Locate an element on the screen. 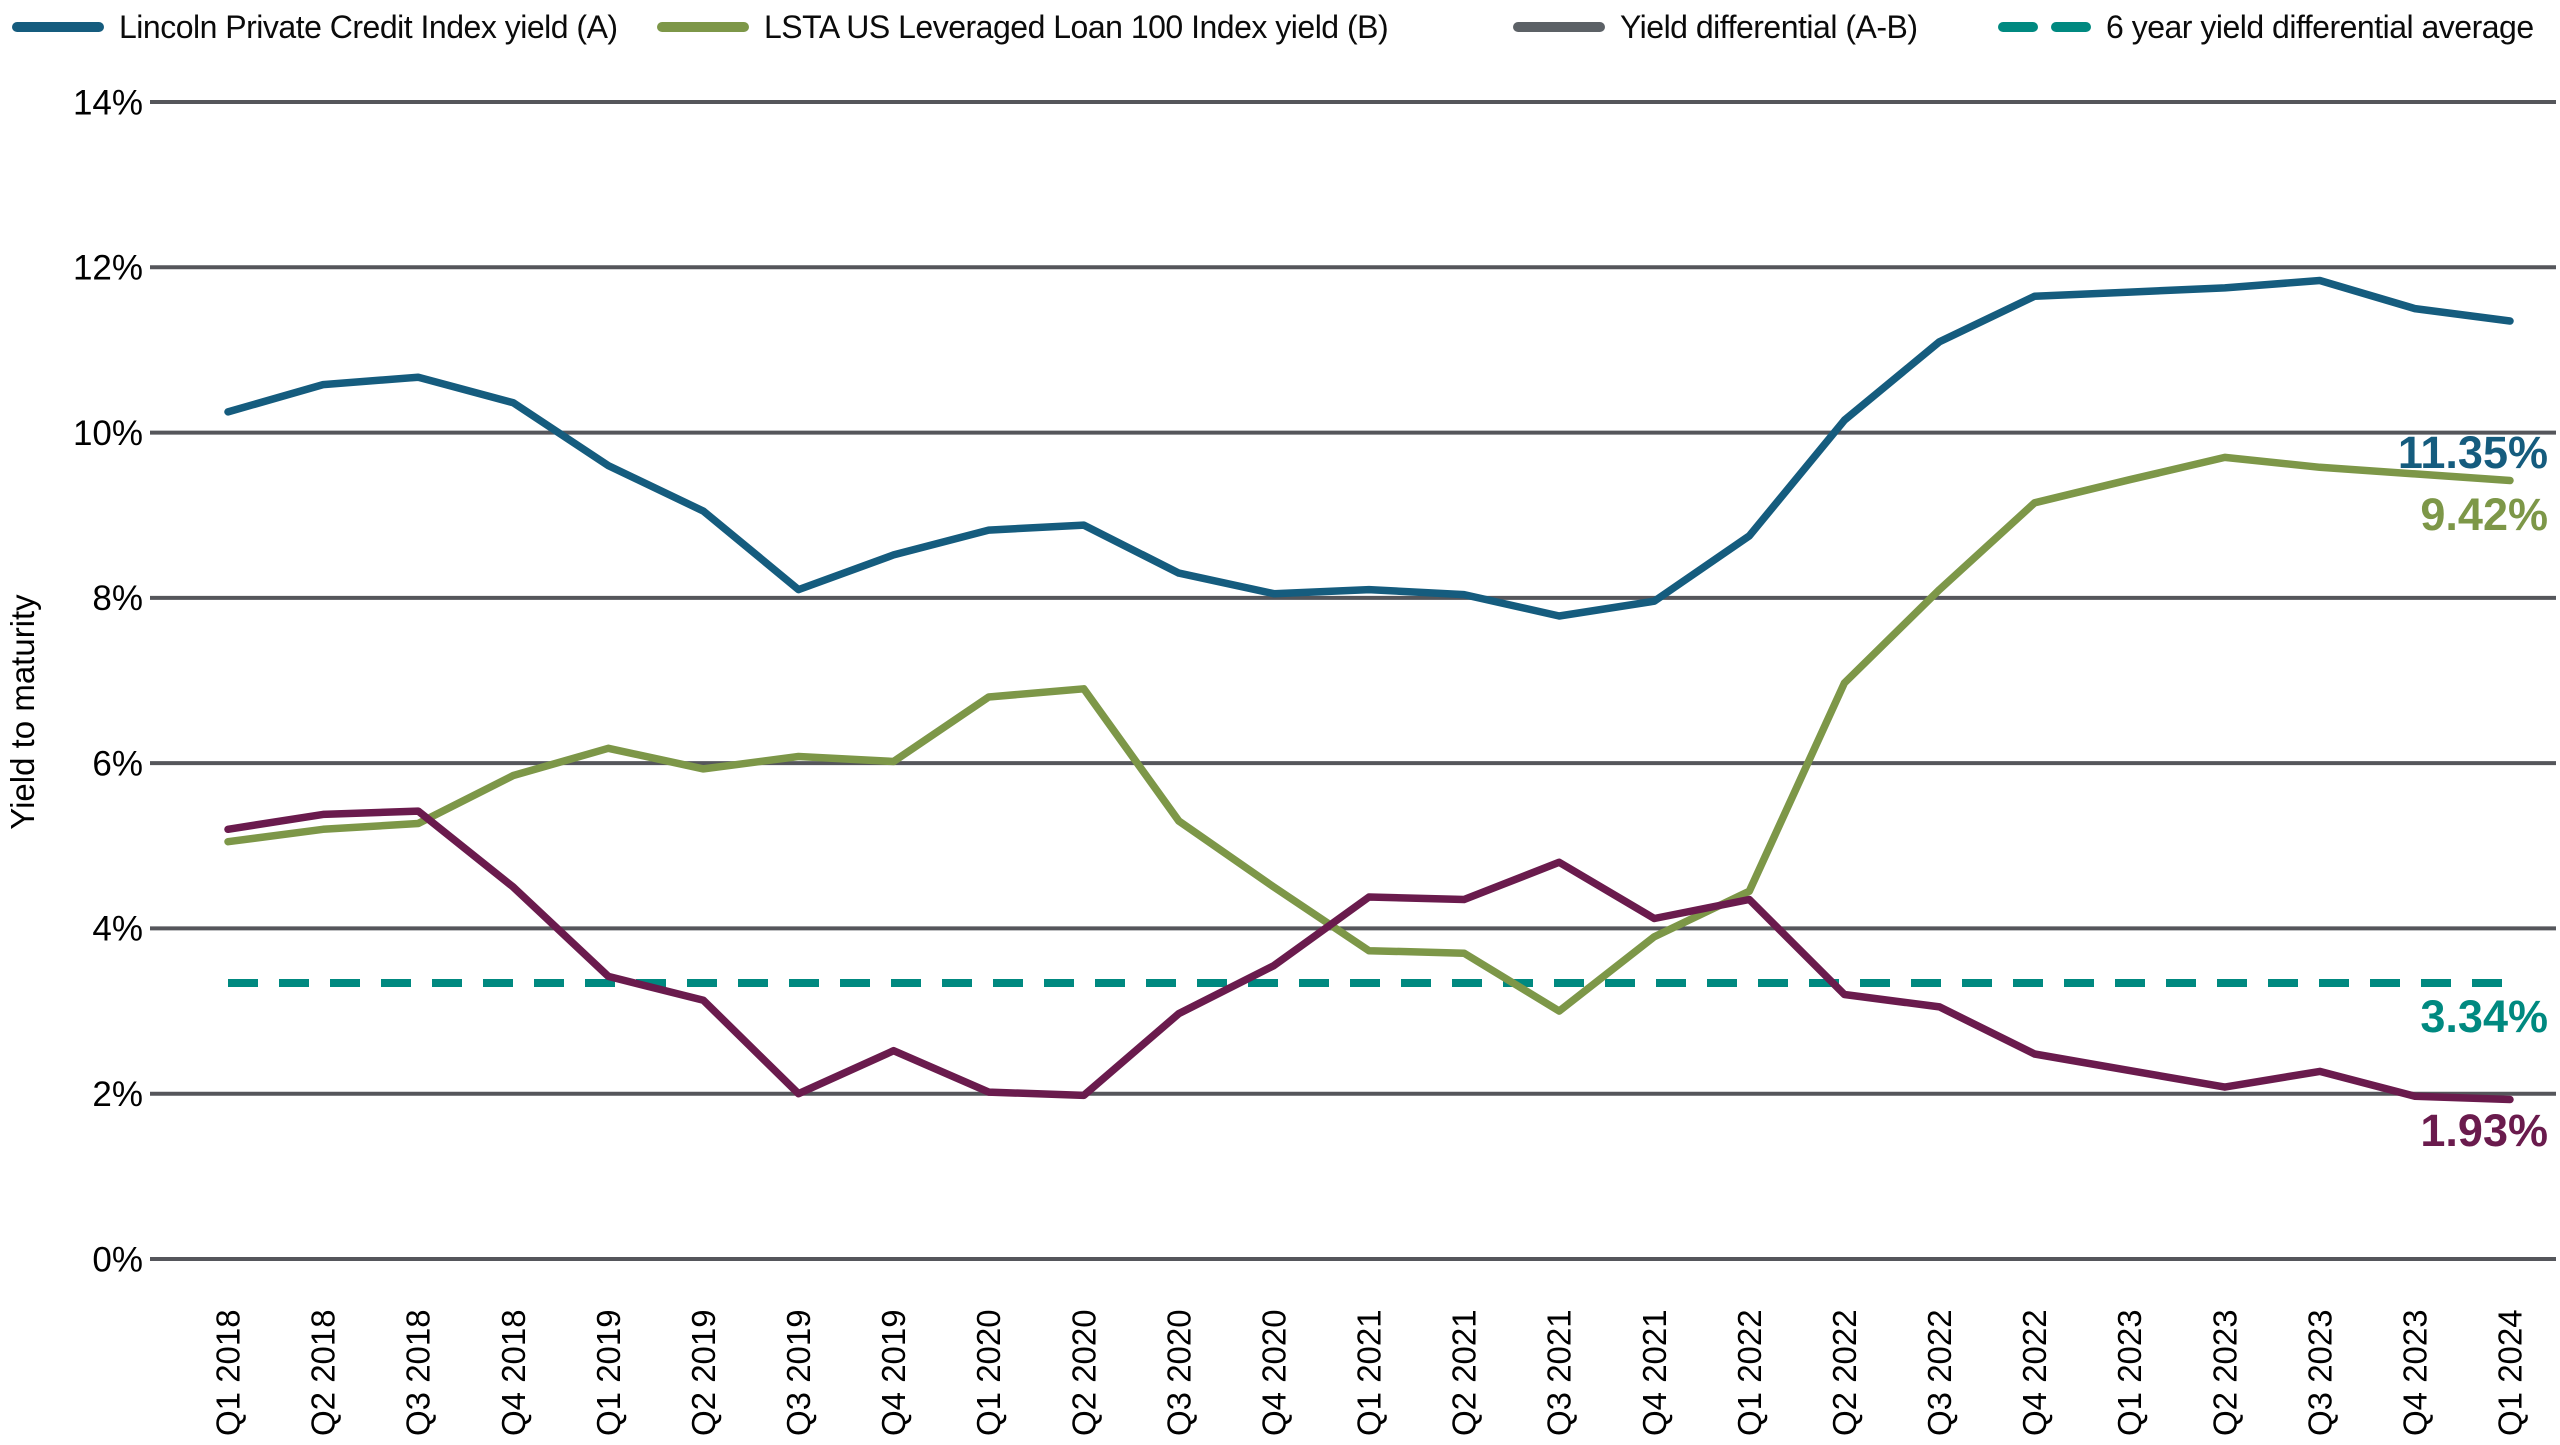  x-tick-label: Q4 2022 is located at coordinates (2034, 1372).